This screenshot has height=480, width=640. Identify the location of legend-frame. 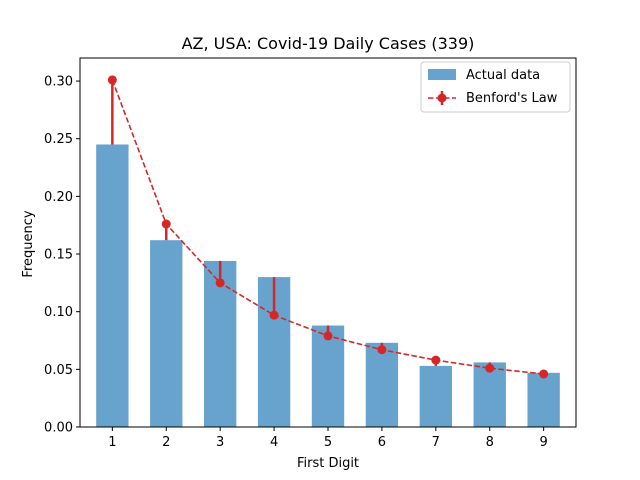
(495, 87).